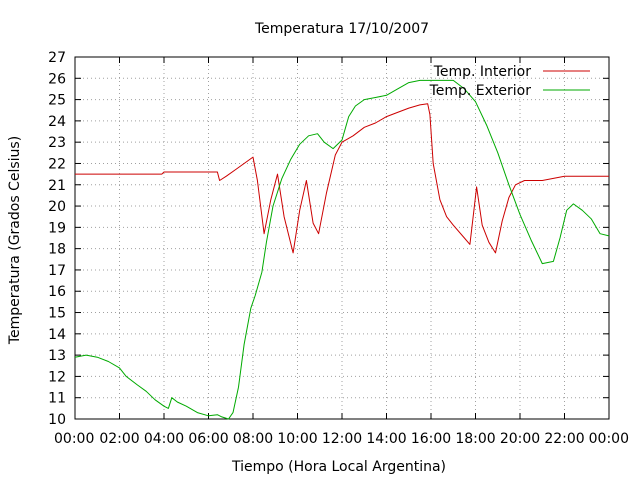  What do you see at coordinates (482, 72) in the screenshot?
I see `legend-label: Temp. Interior` at bounding box center [482, 72].